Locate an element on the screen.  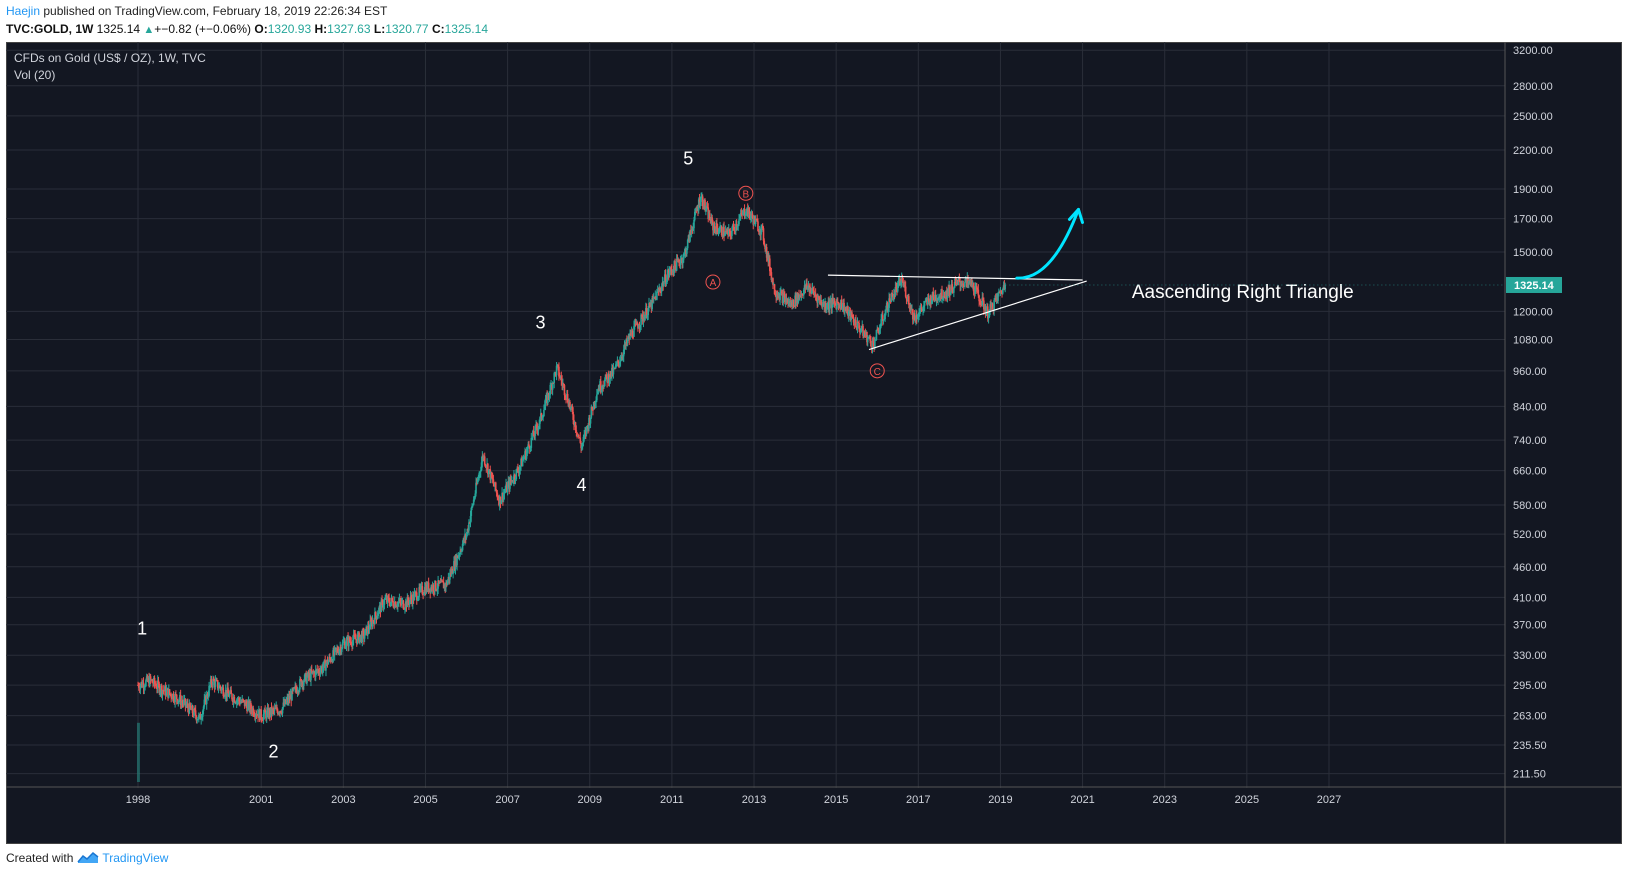
x-tick-label: 2011 is located at coordinates (672, 800).